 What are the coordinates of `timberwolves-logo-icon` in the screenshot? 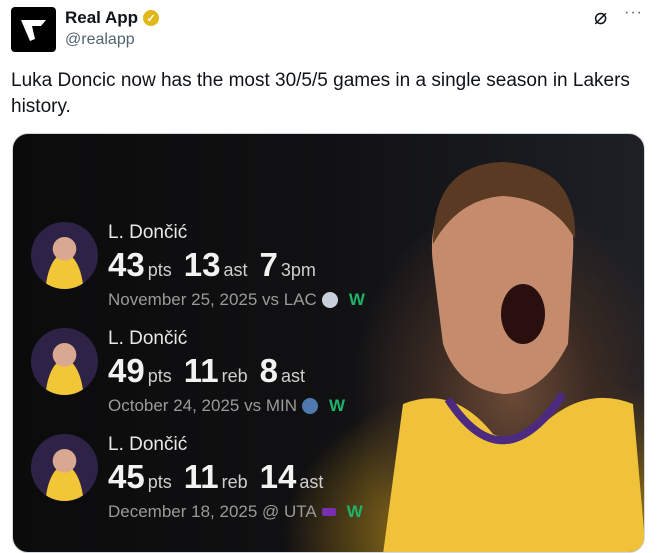 It's located at (309, 406).